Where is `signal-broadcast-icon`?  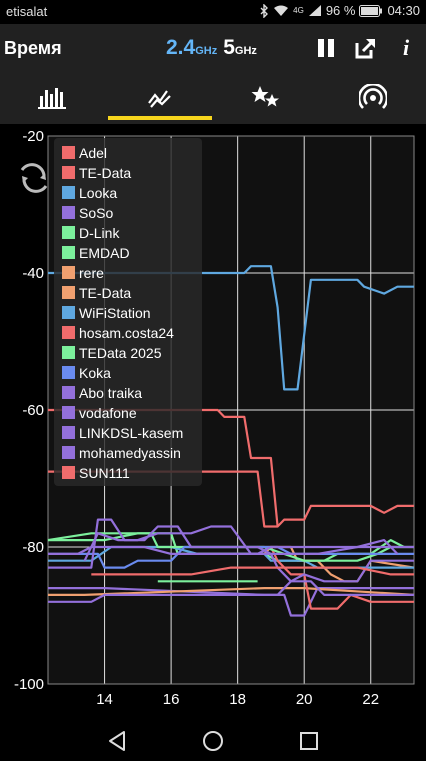 signal-broadcast-icon is located at coordinates (372, 96).